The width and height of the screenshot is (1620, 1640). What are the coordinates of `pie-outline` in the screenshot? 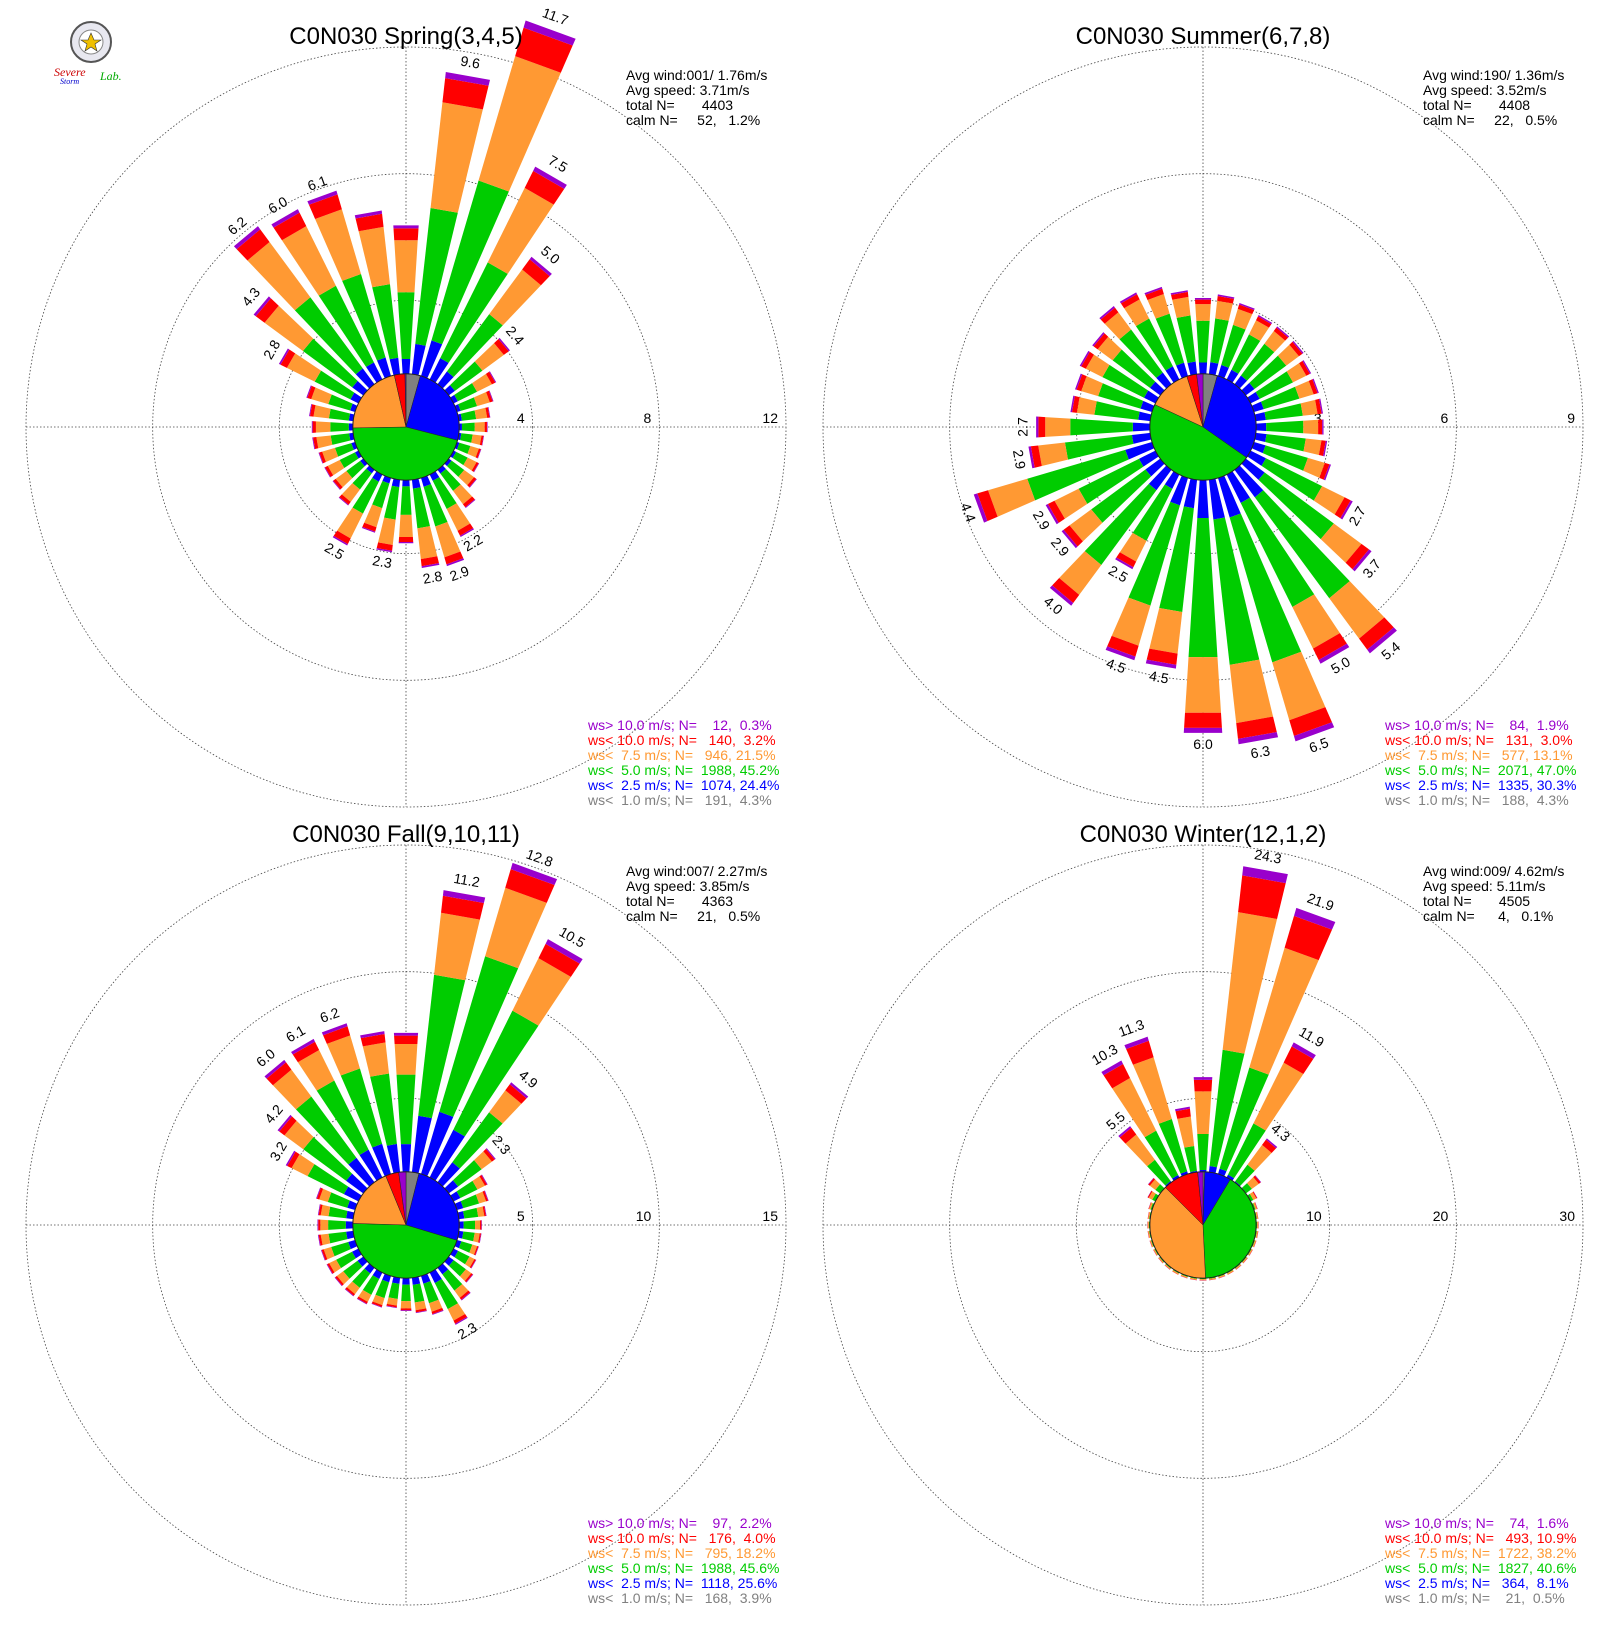 It's located at (406, 1225).